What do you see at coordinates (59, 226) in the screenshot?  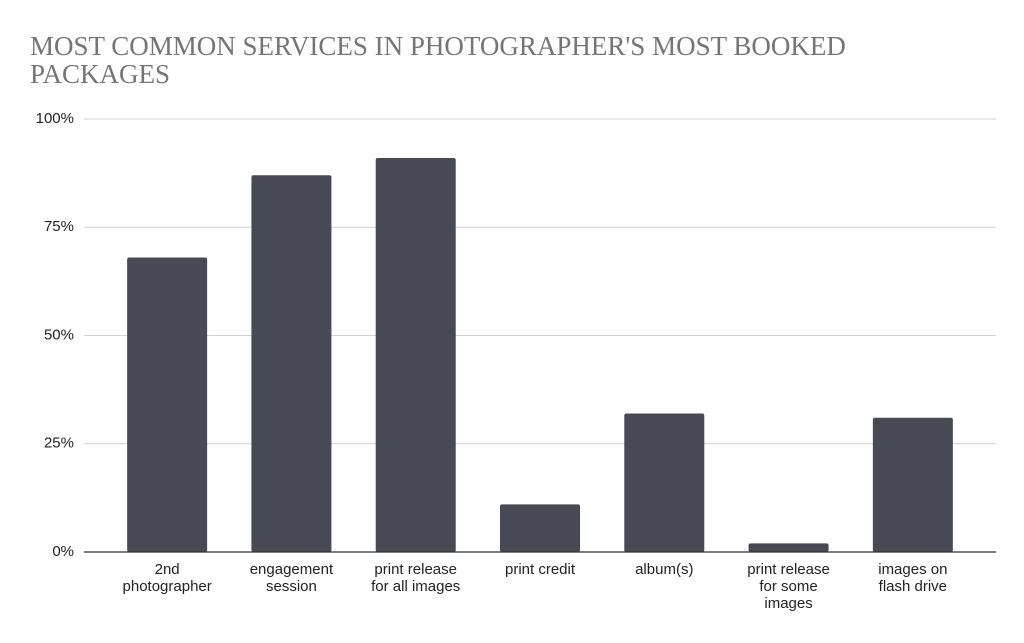 I see `y-tick-label: 75%` at bounding box center [59, 226].